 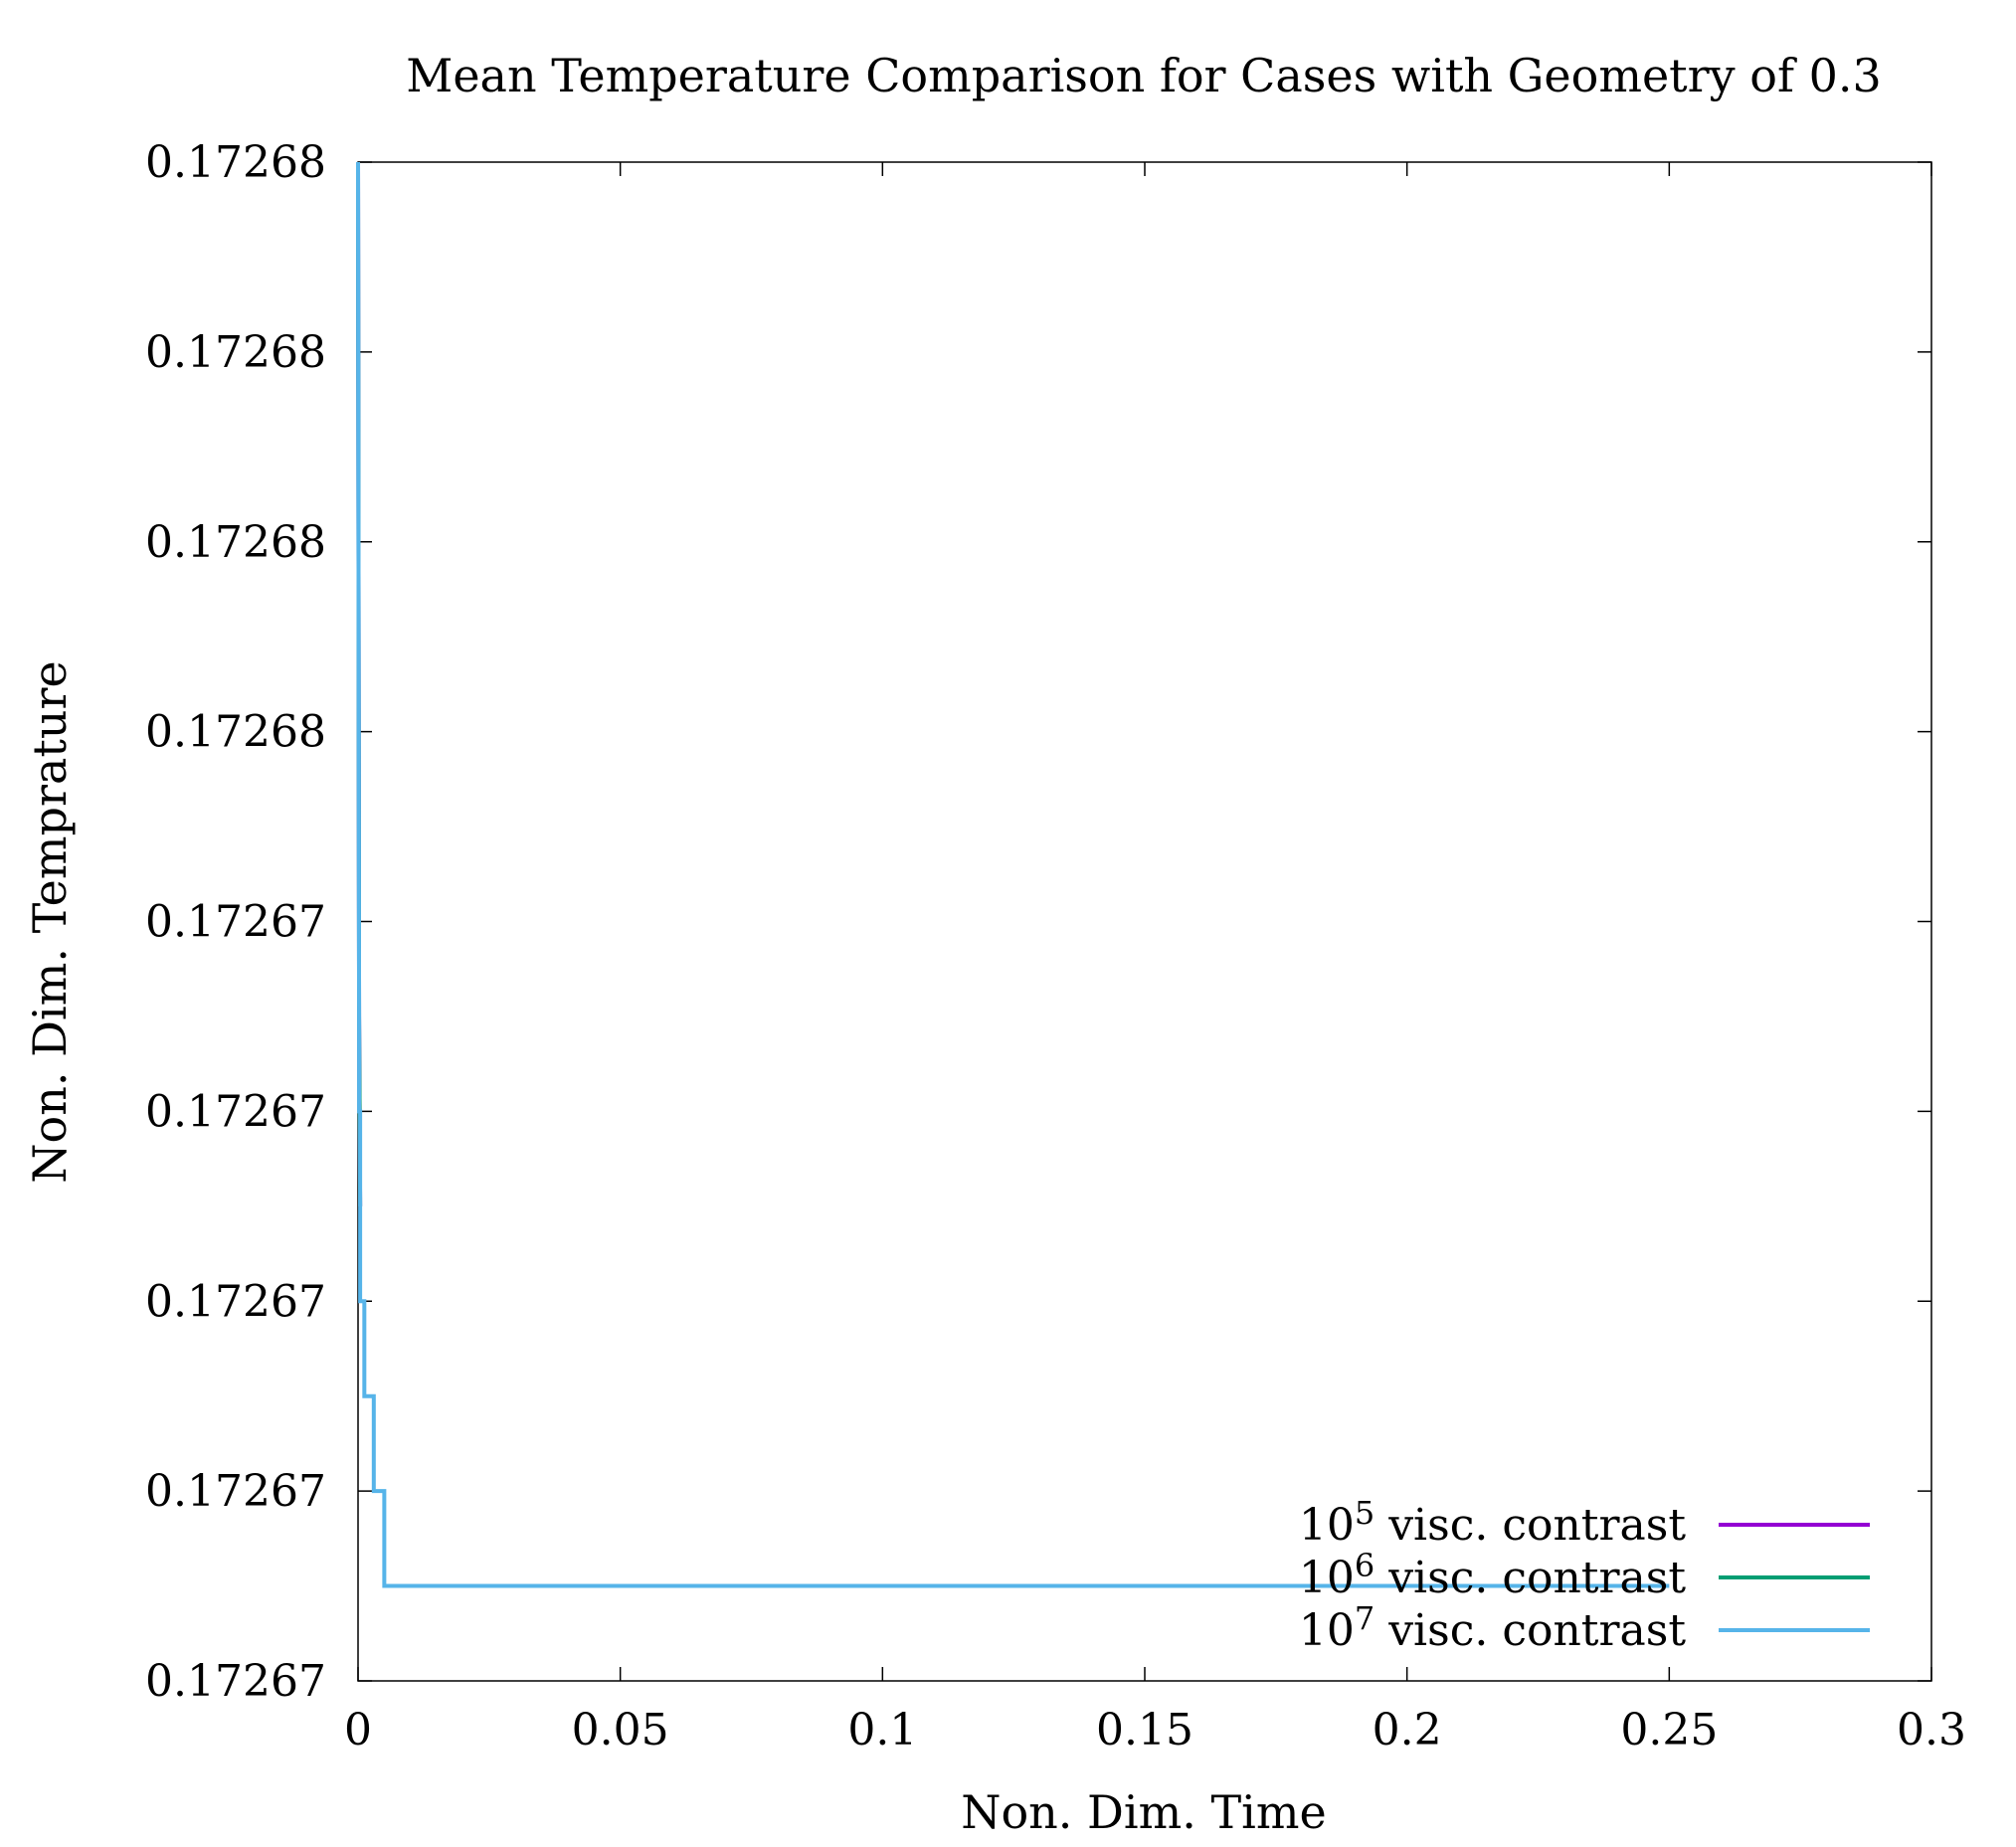 What do you see at coordinates (1365, 1618) in the screenshot?
I see `legend-label-exponent: 7` at bounding box center [1365, 1618].